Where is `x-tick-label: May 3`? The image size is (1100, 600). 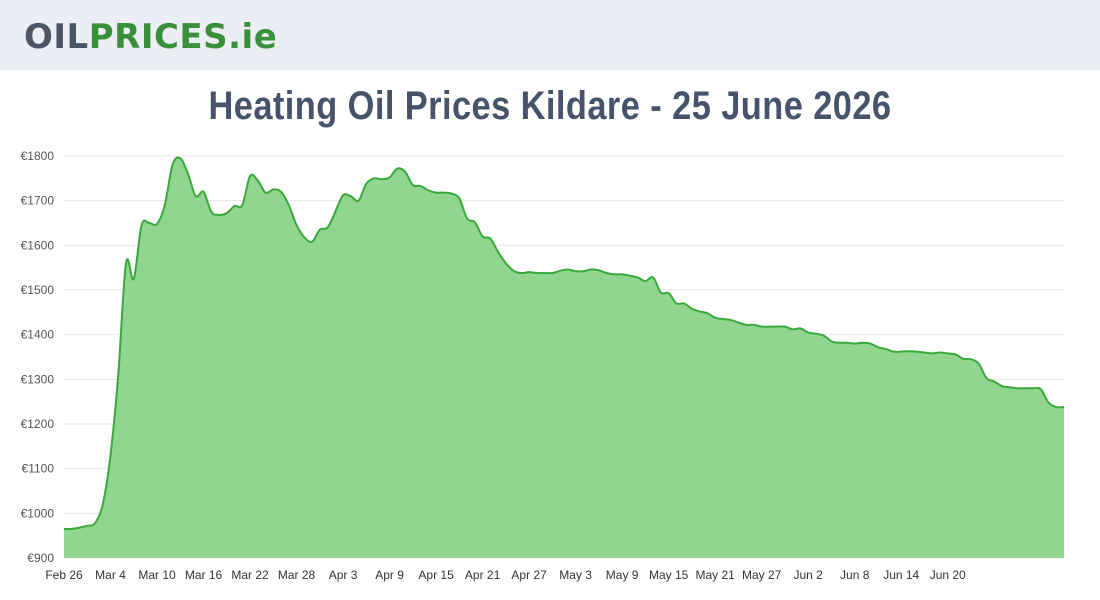
x-tick-label: May 3 is located at coordinates (575, 575).